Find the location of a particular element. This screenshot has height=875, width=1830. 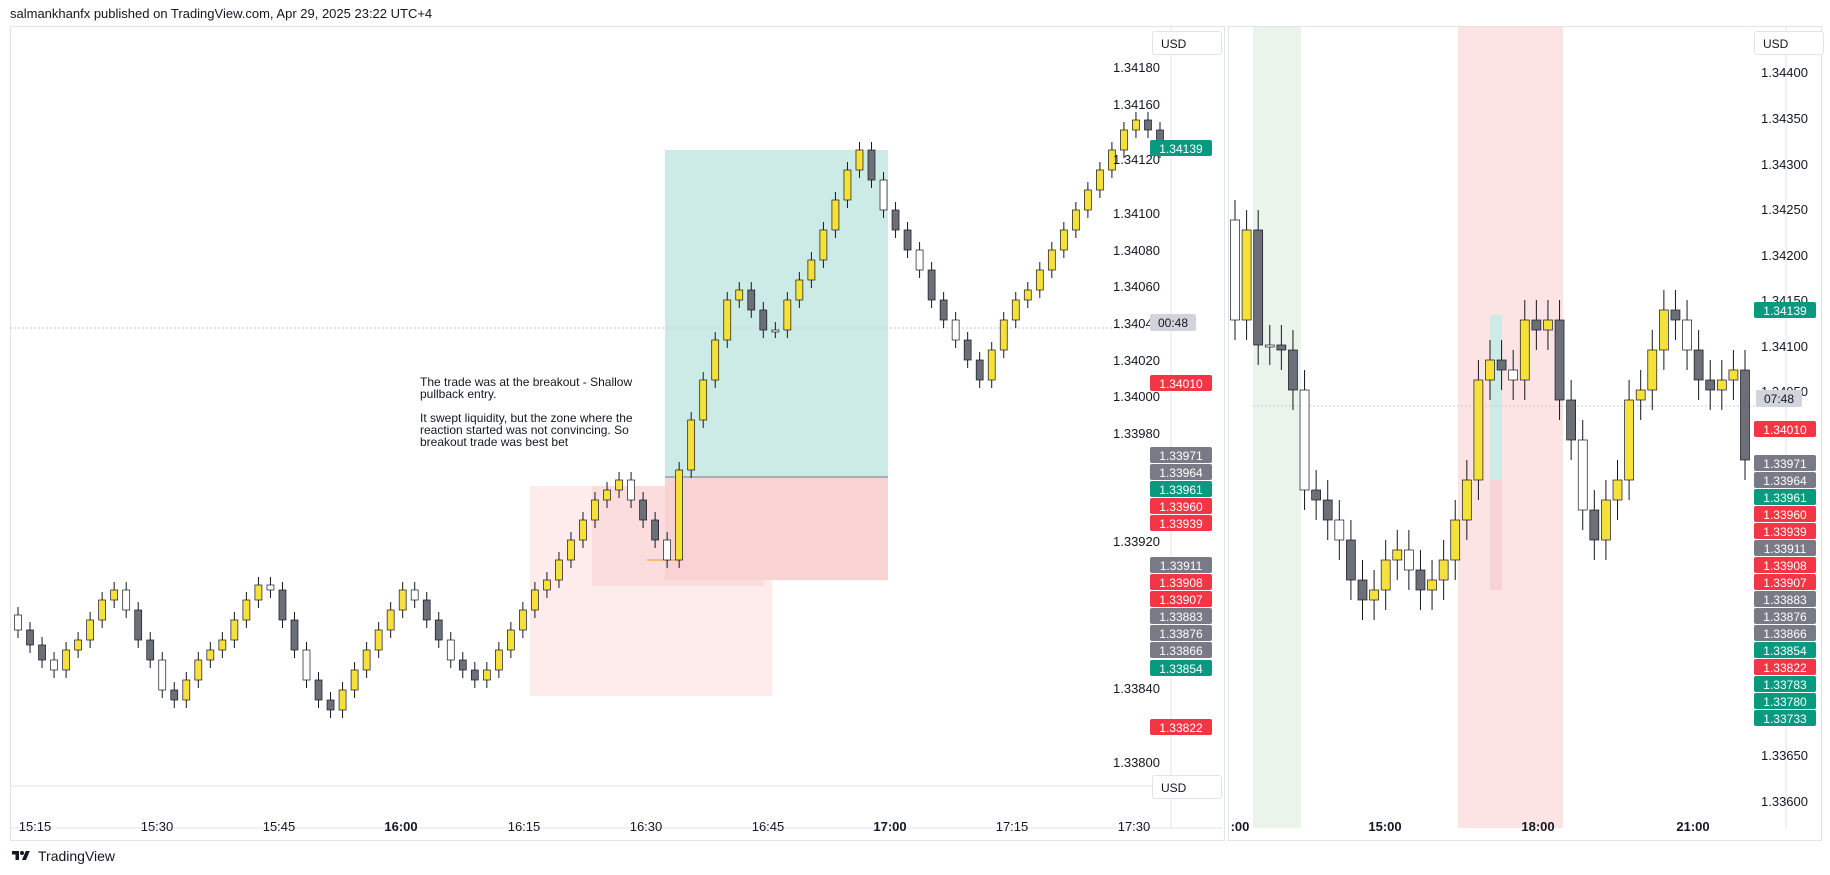

left-time-tick: 16:15 is located at coordinates (524, 826).